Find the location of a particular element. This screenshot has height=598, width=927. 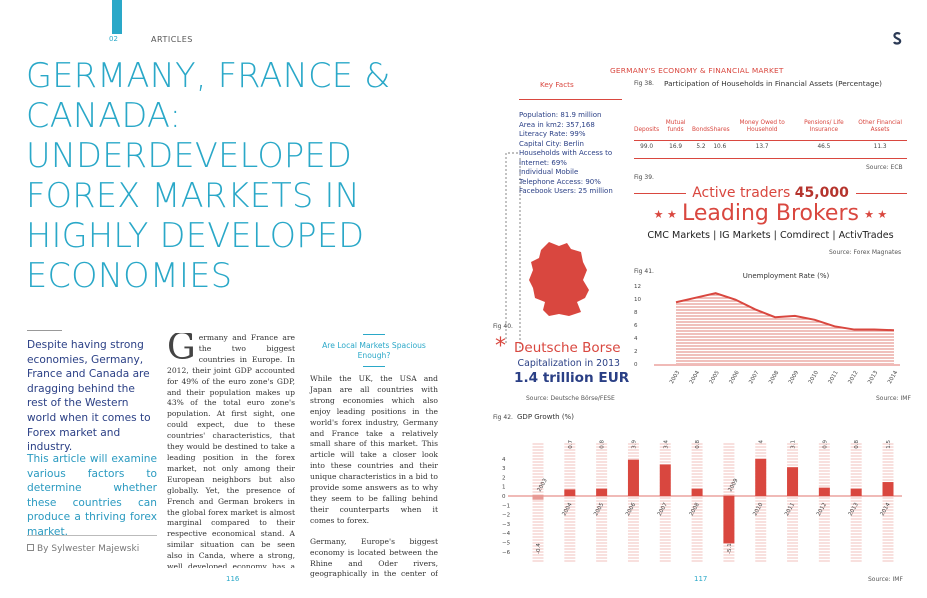

table-header: Pensions/ Life Insurance is located at coordinates (824, 126).